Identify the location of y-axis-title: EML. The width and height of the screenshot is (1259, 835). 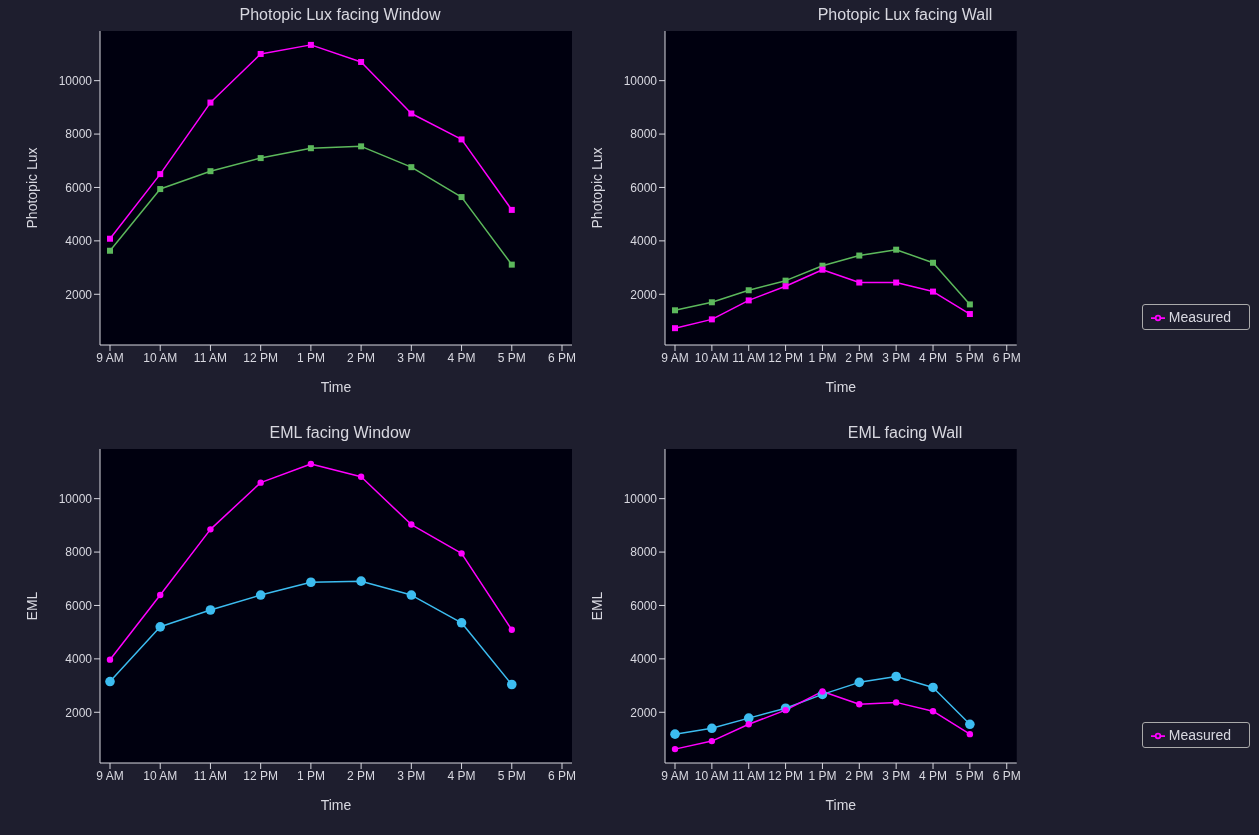
(596, 606).